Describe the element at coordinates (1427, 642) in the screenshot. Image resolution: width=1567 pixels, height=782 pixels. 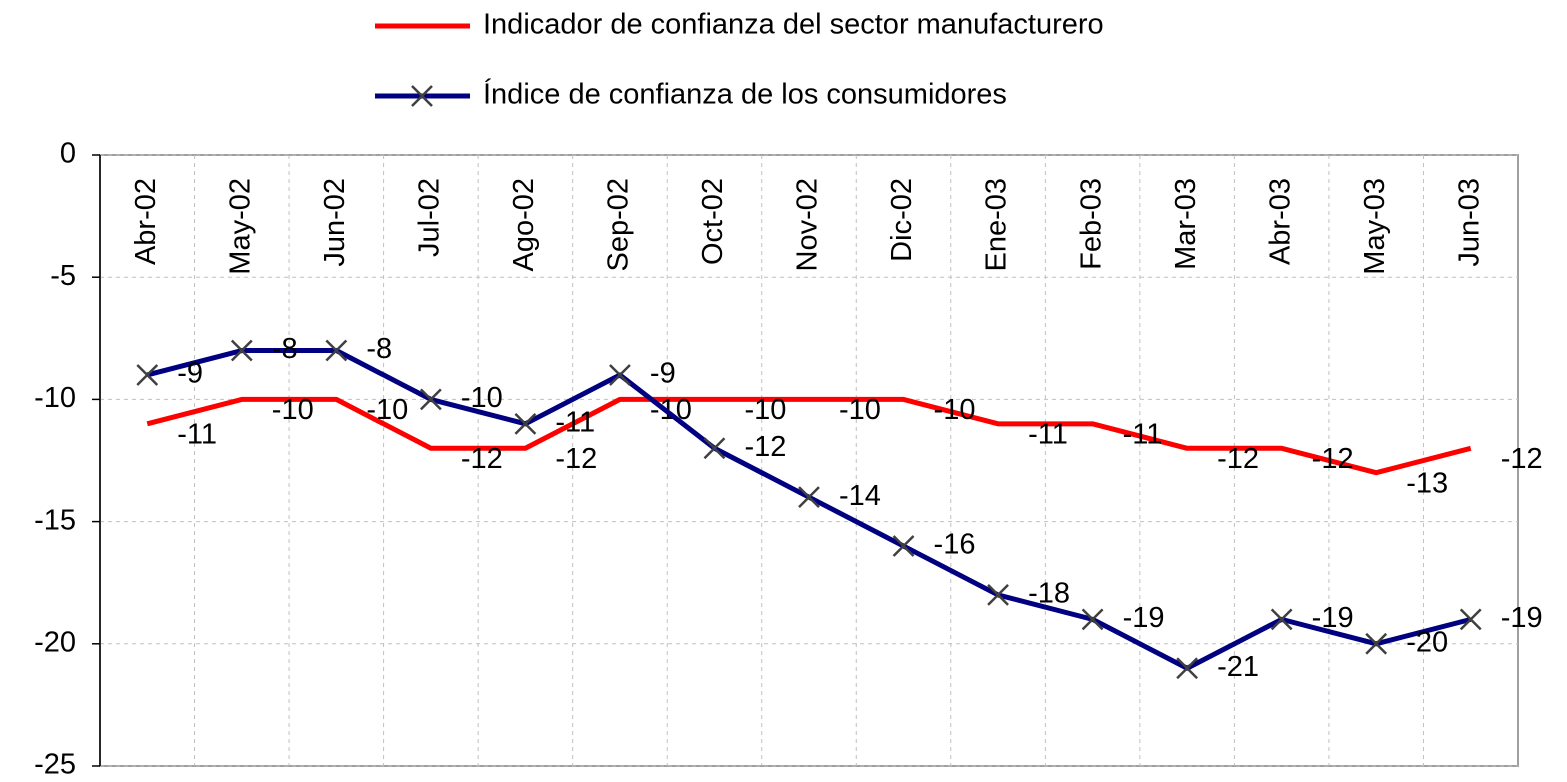
I see `data-label: -20` at that location.